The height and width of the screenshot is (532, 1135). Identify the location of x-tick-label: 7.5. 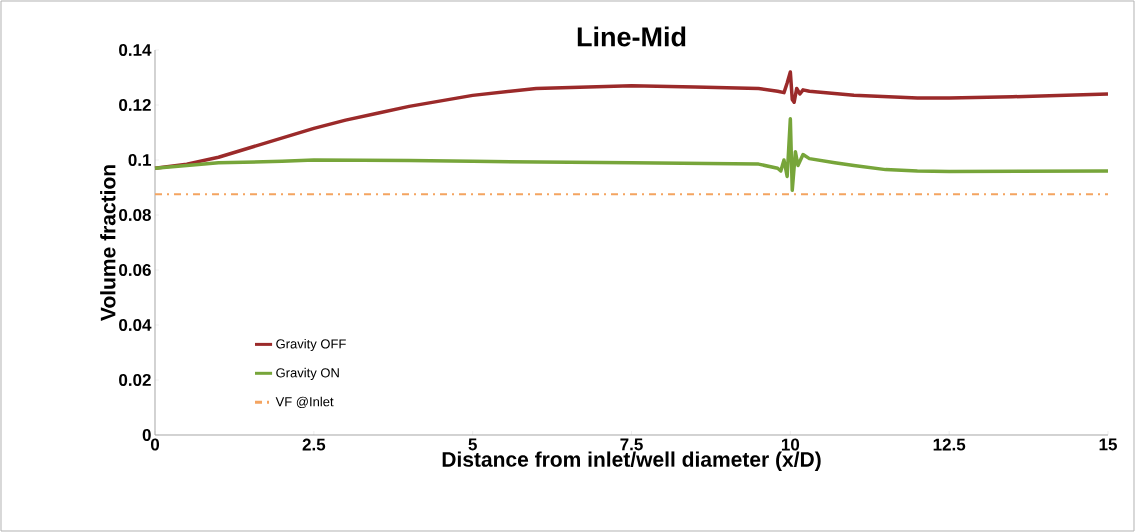
(631, 444).